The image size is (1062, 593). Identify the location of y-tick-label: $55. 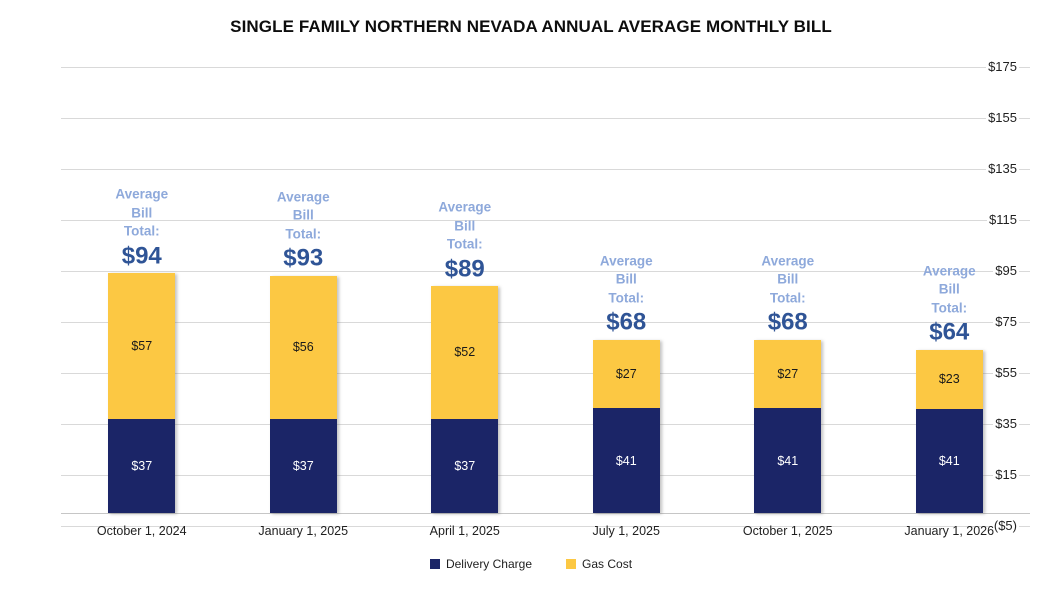
(1006, 372).